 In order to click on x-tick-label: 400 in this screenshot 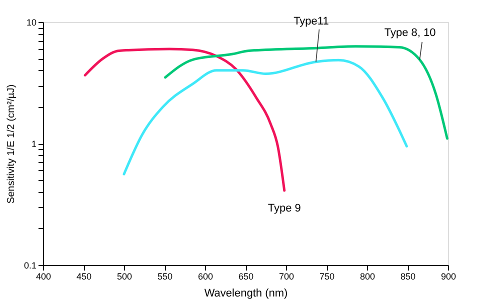, I will do `click(44, 277)`.